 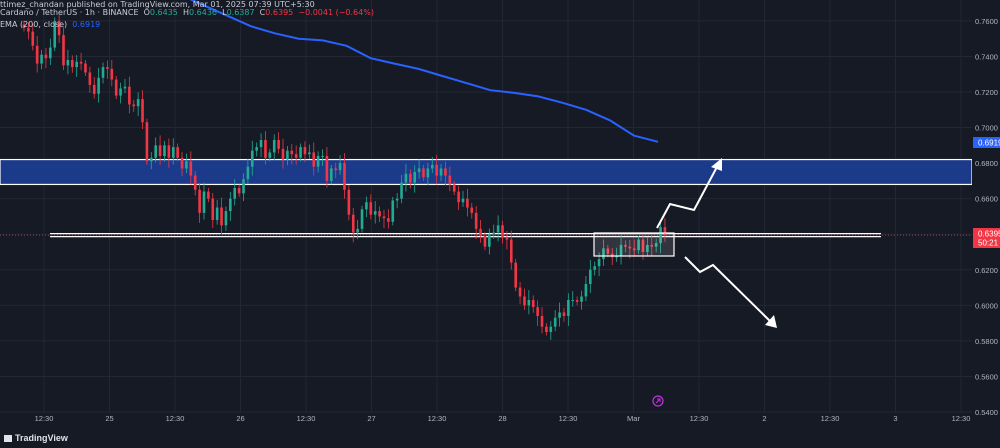 I want to click on price-axis-bg, so click(x=986, y=214).